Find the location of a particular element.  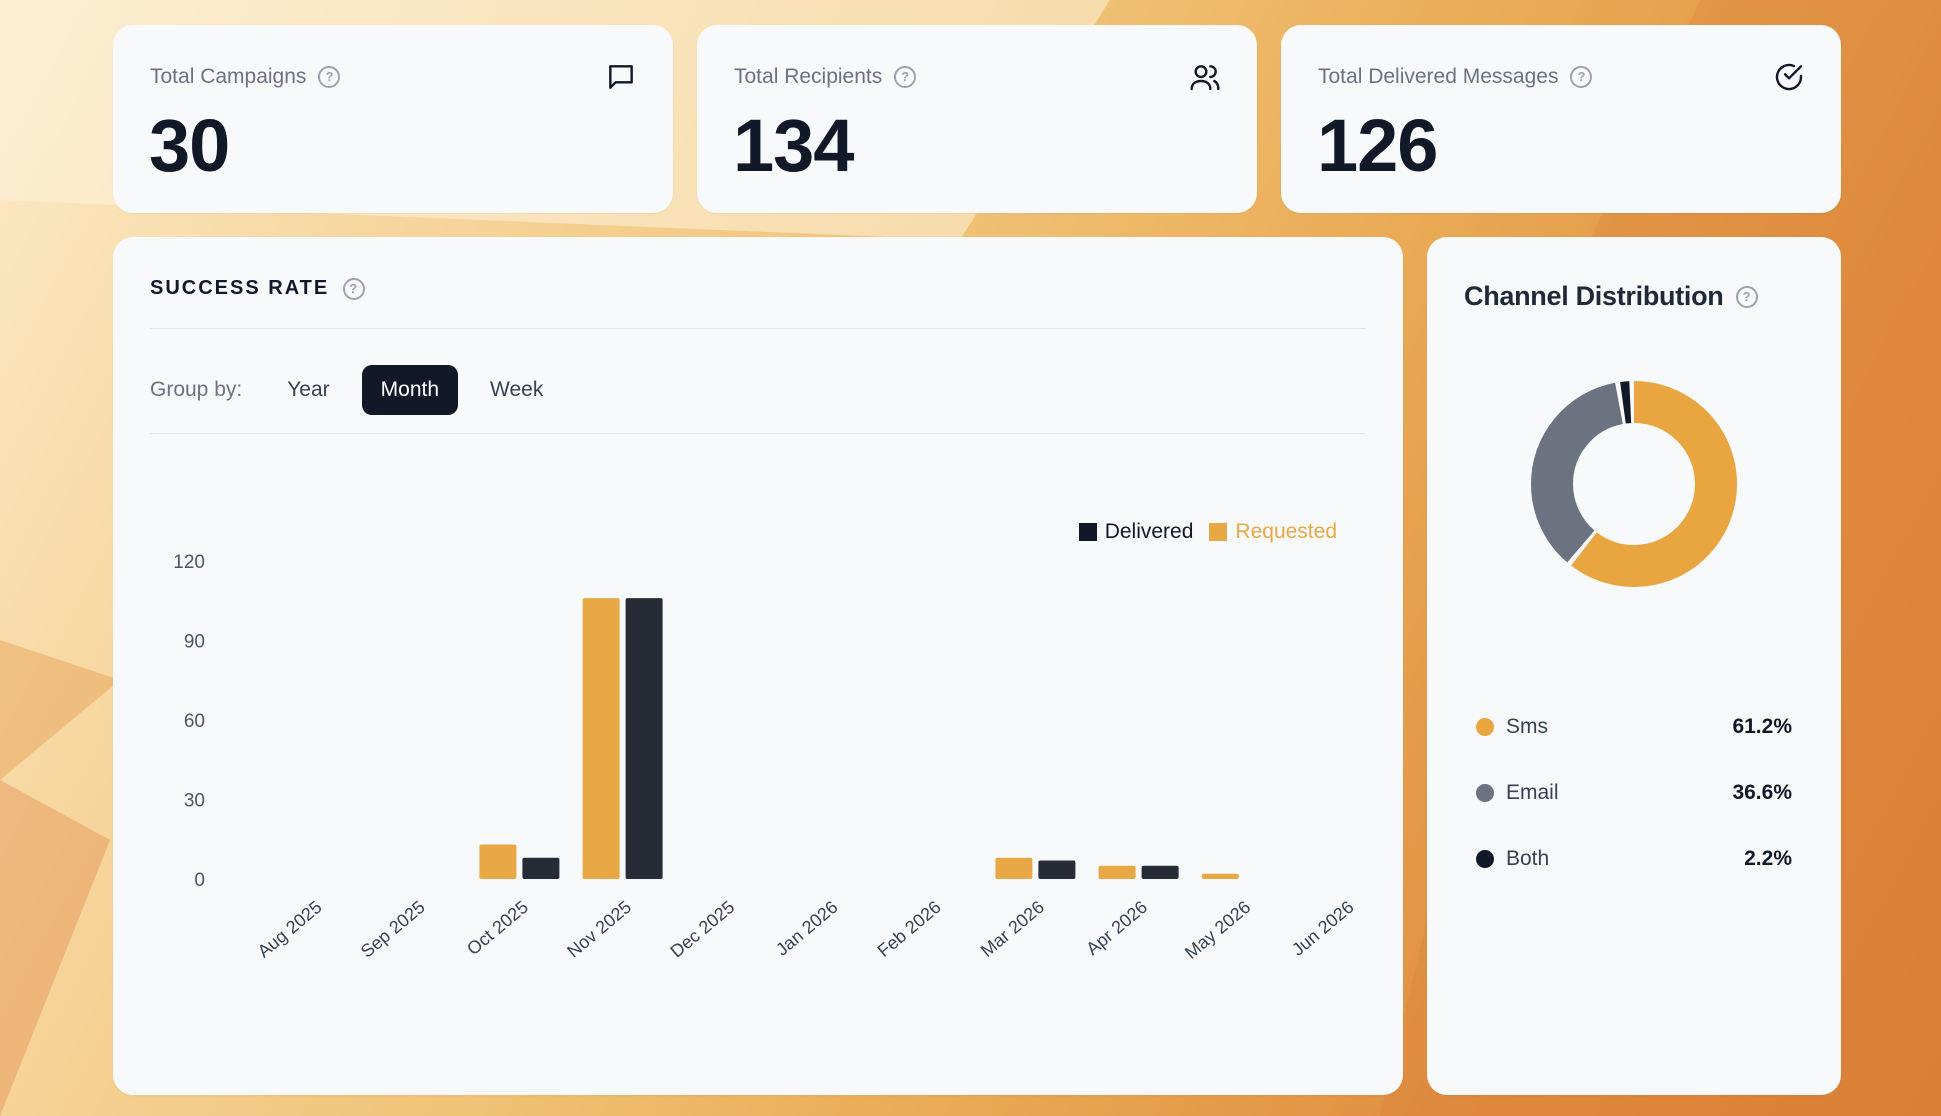

legend-label-requested: Requested is located at coordinates (1286, 531).